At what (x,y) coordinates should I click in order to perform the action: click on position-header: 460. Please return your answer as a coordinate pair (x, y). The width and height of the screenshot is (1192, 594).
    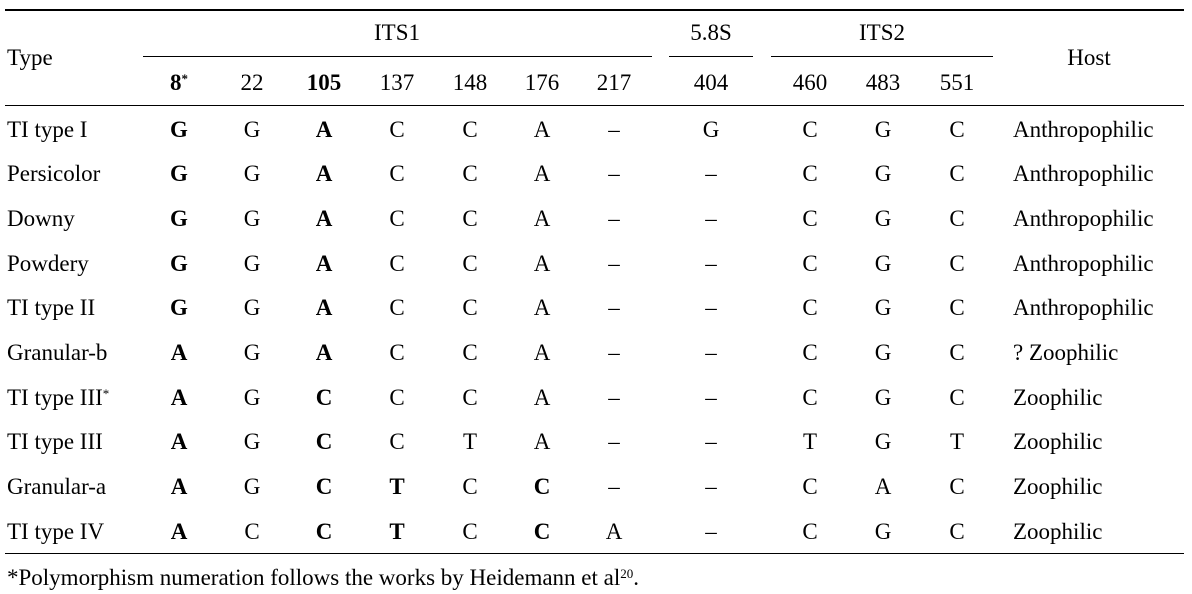
    Looking at the image, I should click on (810, 83).